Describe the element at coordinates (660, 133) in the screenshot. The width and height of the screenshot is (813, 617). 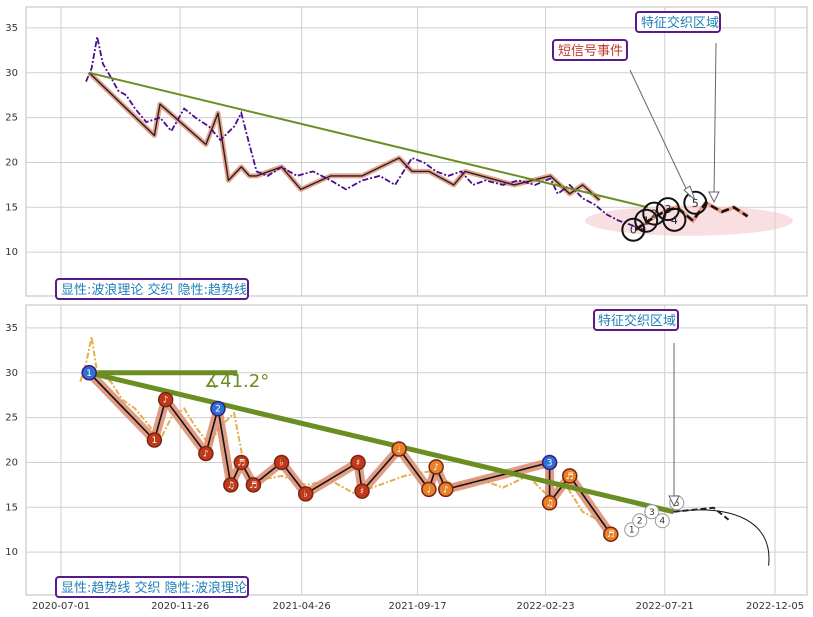
I see `short-signal-arrow` at that location.